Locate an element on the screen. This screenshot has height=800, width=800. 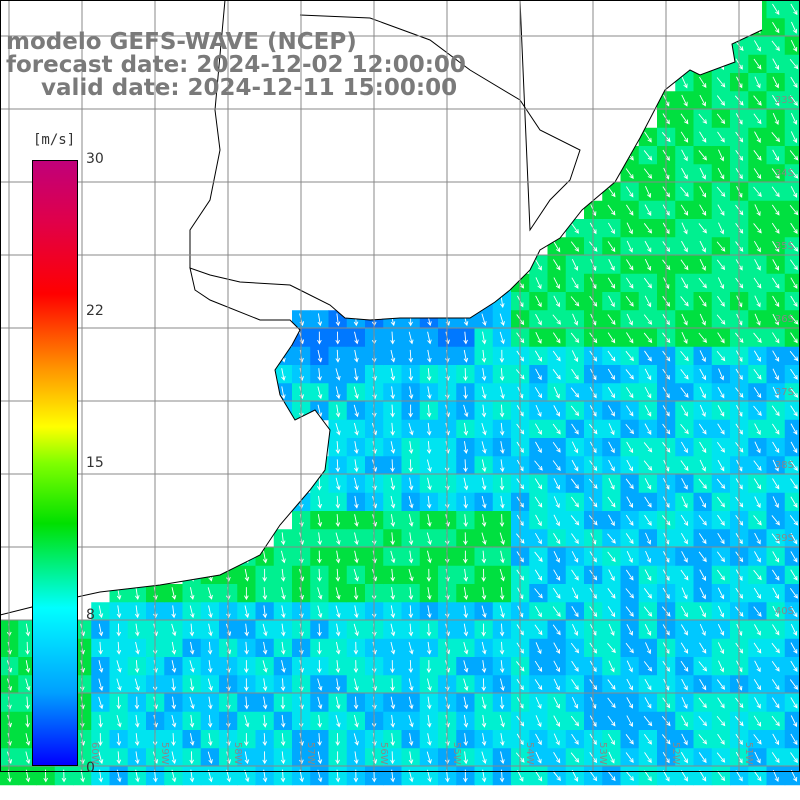
colorbar-tick: 22 is located at coordinates (95, 311).